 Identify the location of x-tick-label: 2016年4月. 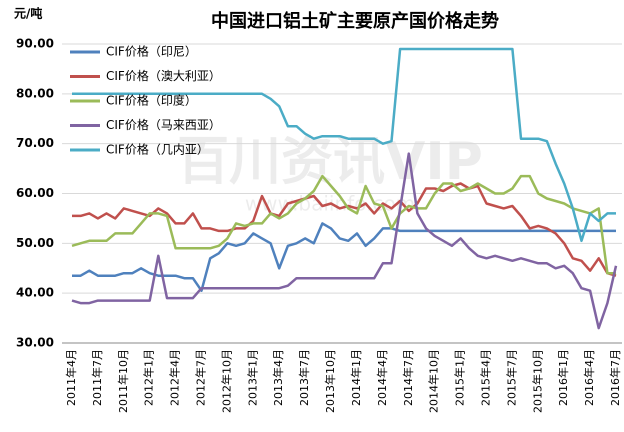
(589, 377).